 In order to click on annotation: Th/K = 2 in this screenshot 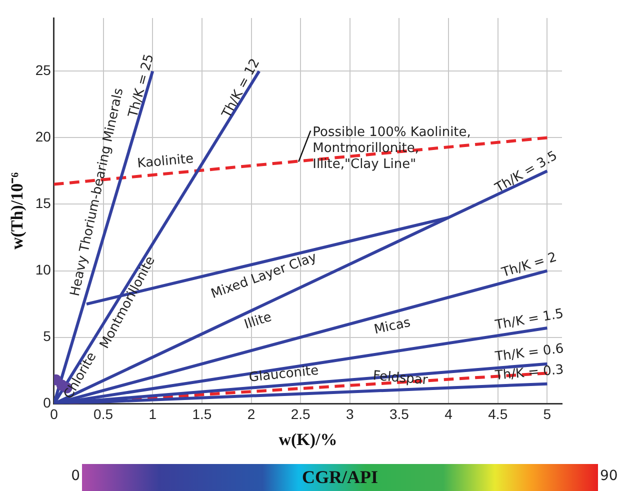, I will do `click(529, 266)`.